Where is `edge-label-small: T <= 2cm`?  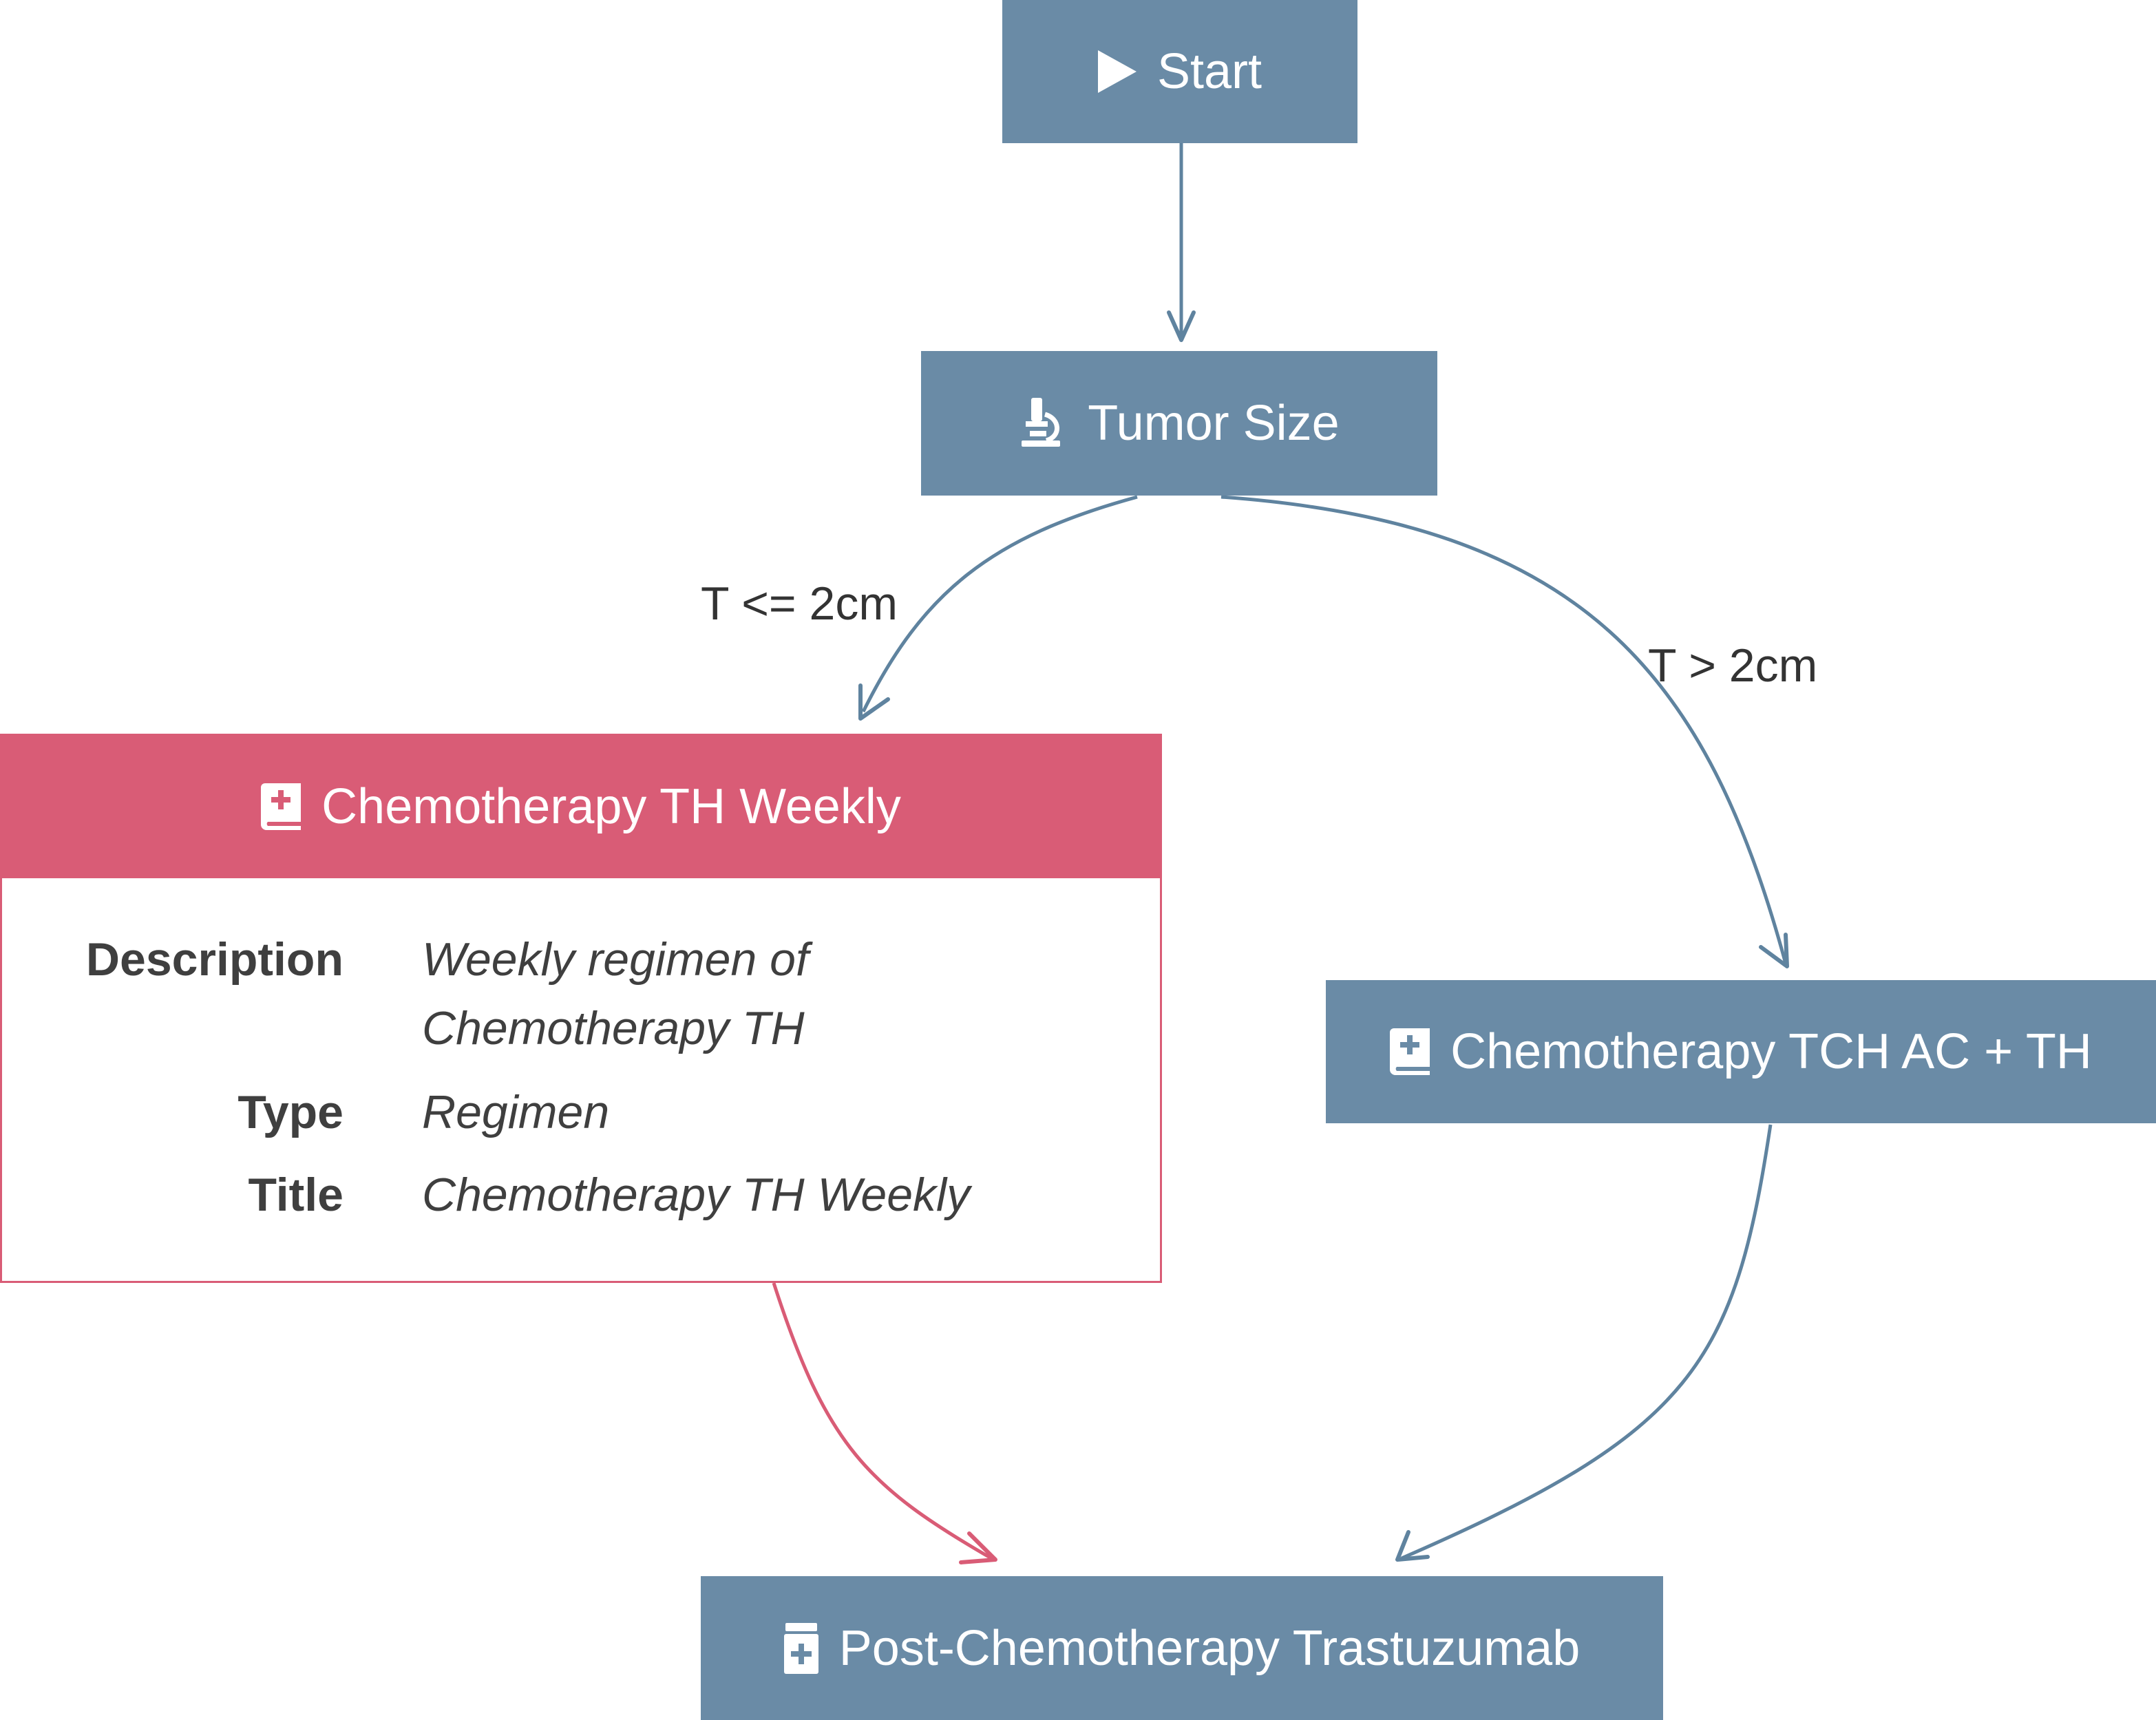 edge-label-small: T <= 2cm is located at coordinates (799, 603).